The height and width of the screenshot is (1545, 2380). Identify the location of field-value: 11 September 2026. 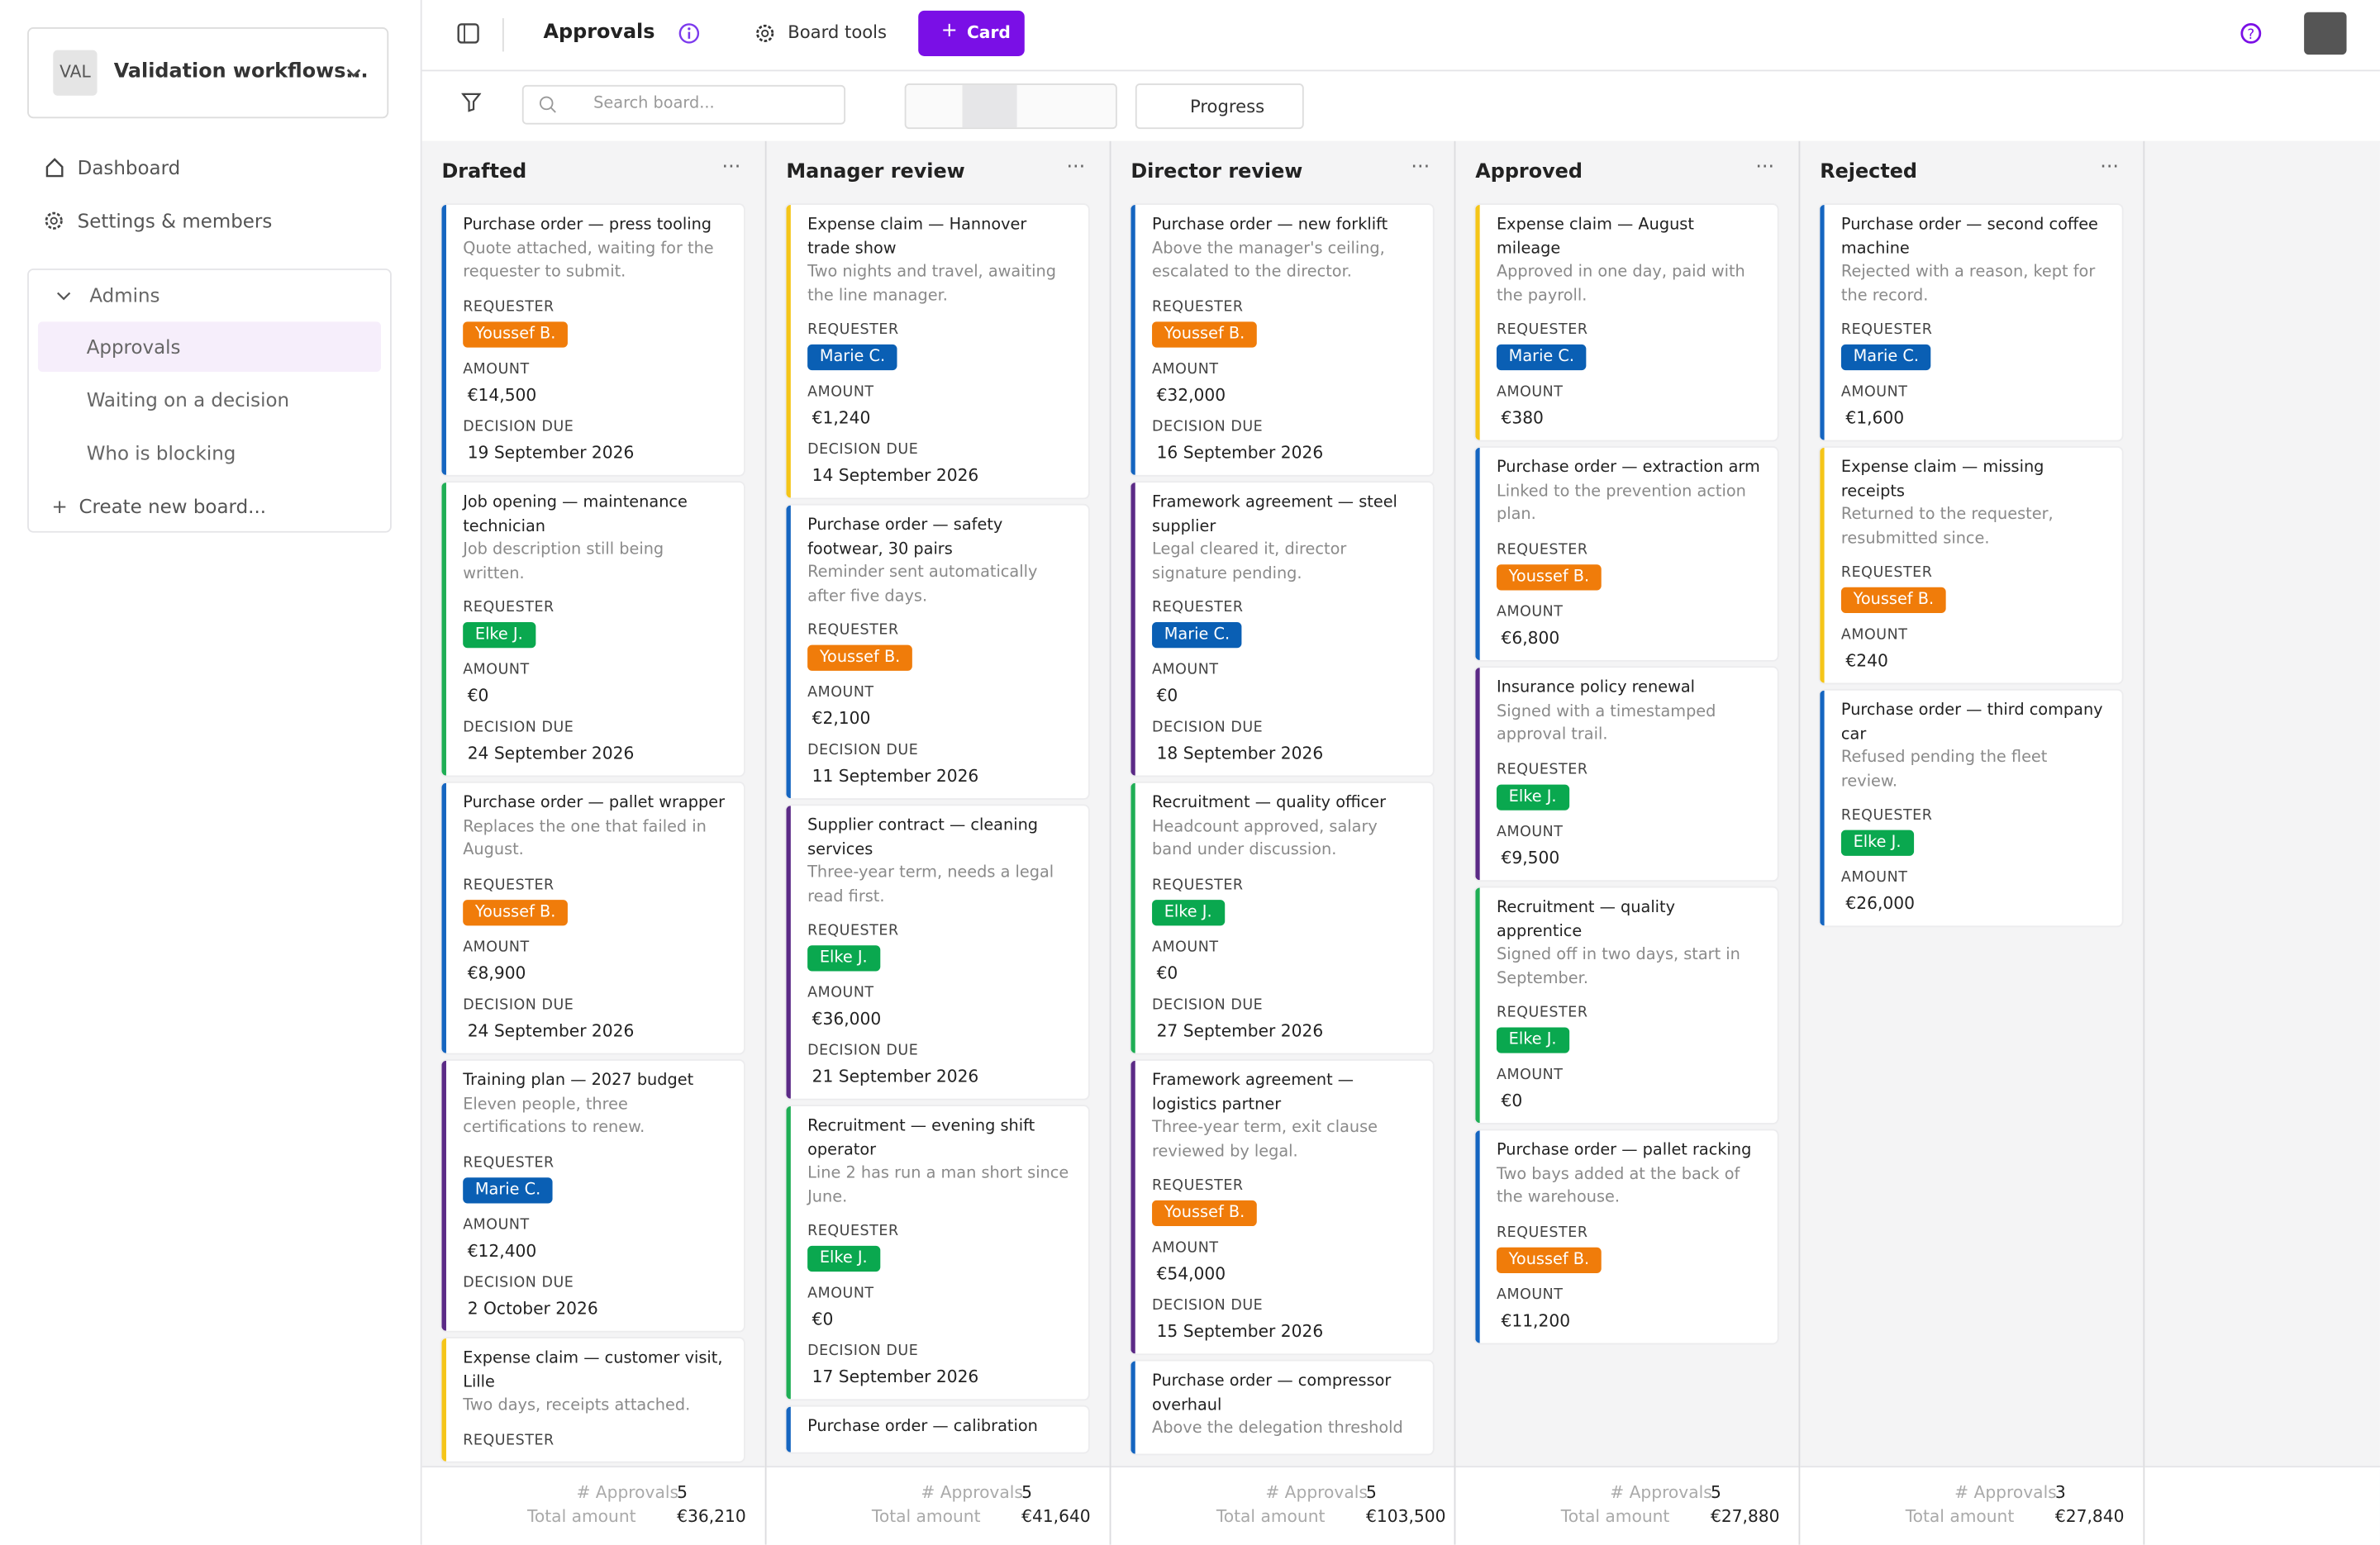
(895, 776).